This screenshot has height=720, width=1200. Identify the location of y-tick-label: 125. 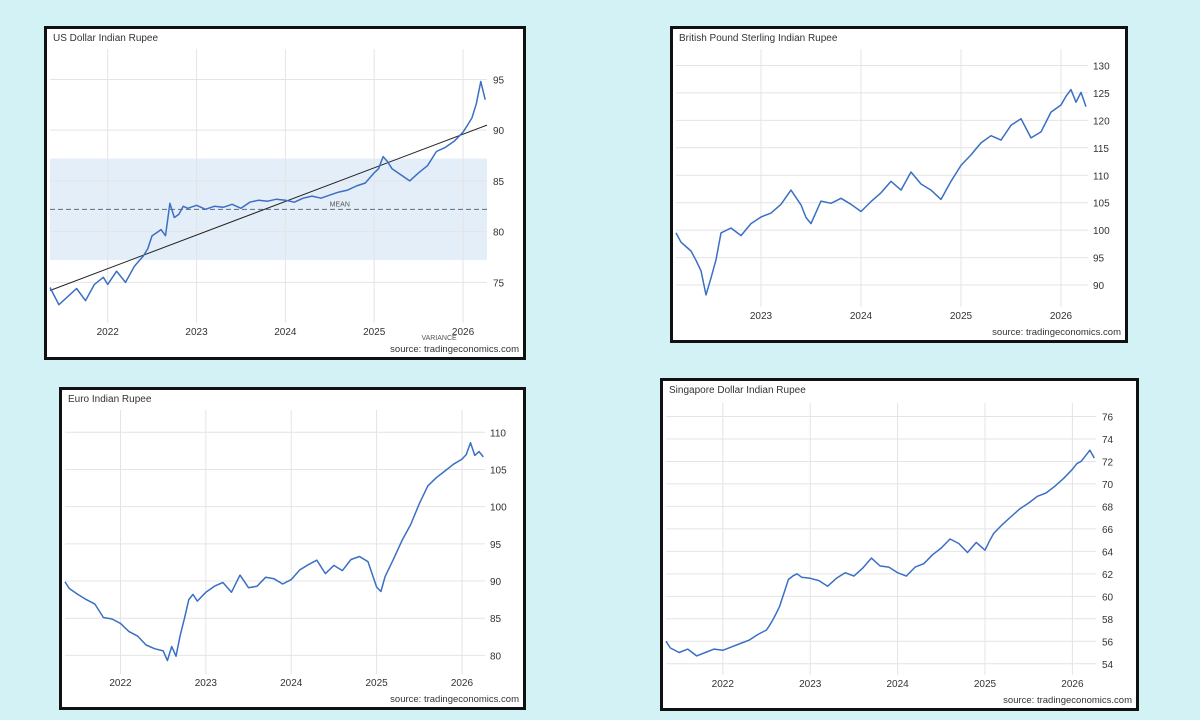
(1101, 94).